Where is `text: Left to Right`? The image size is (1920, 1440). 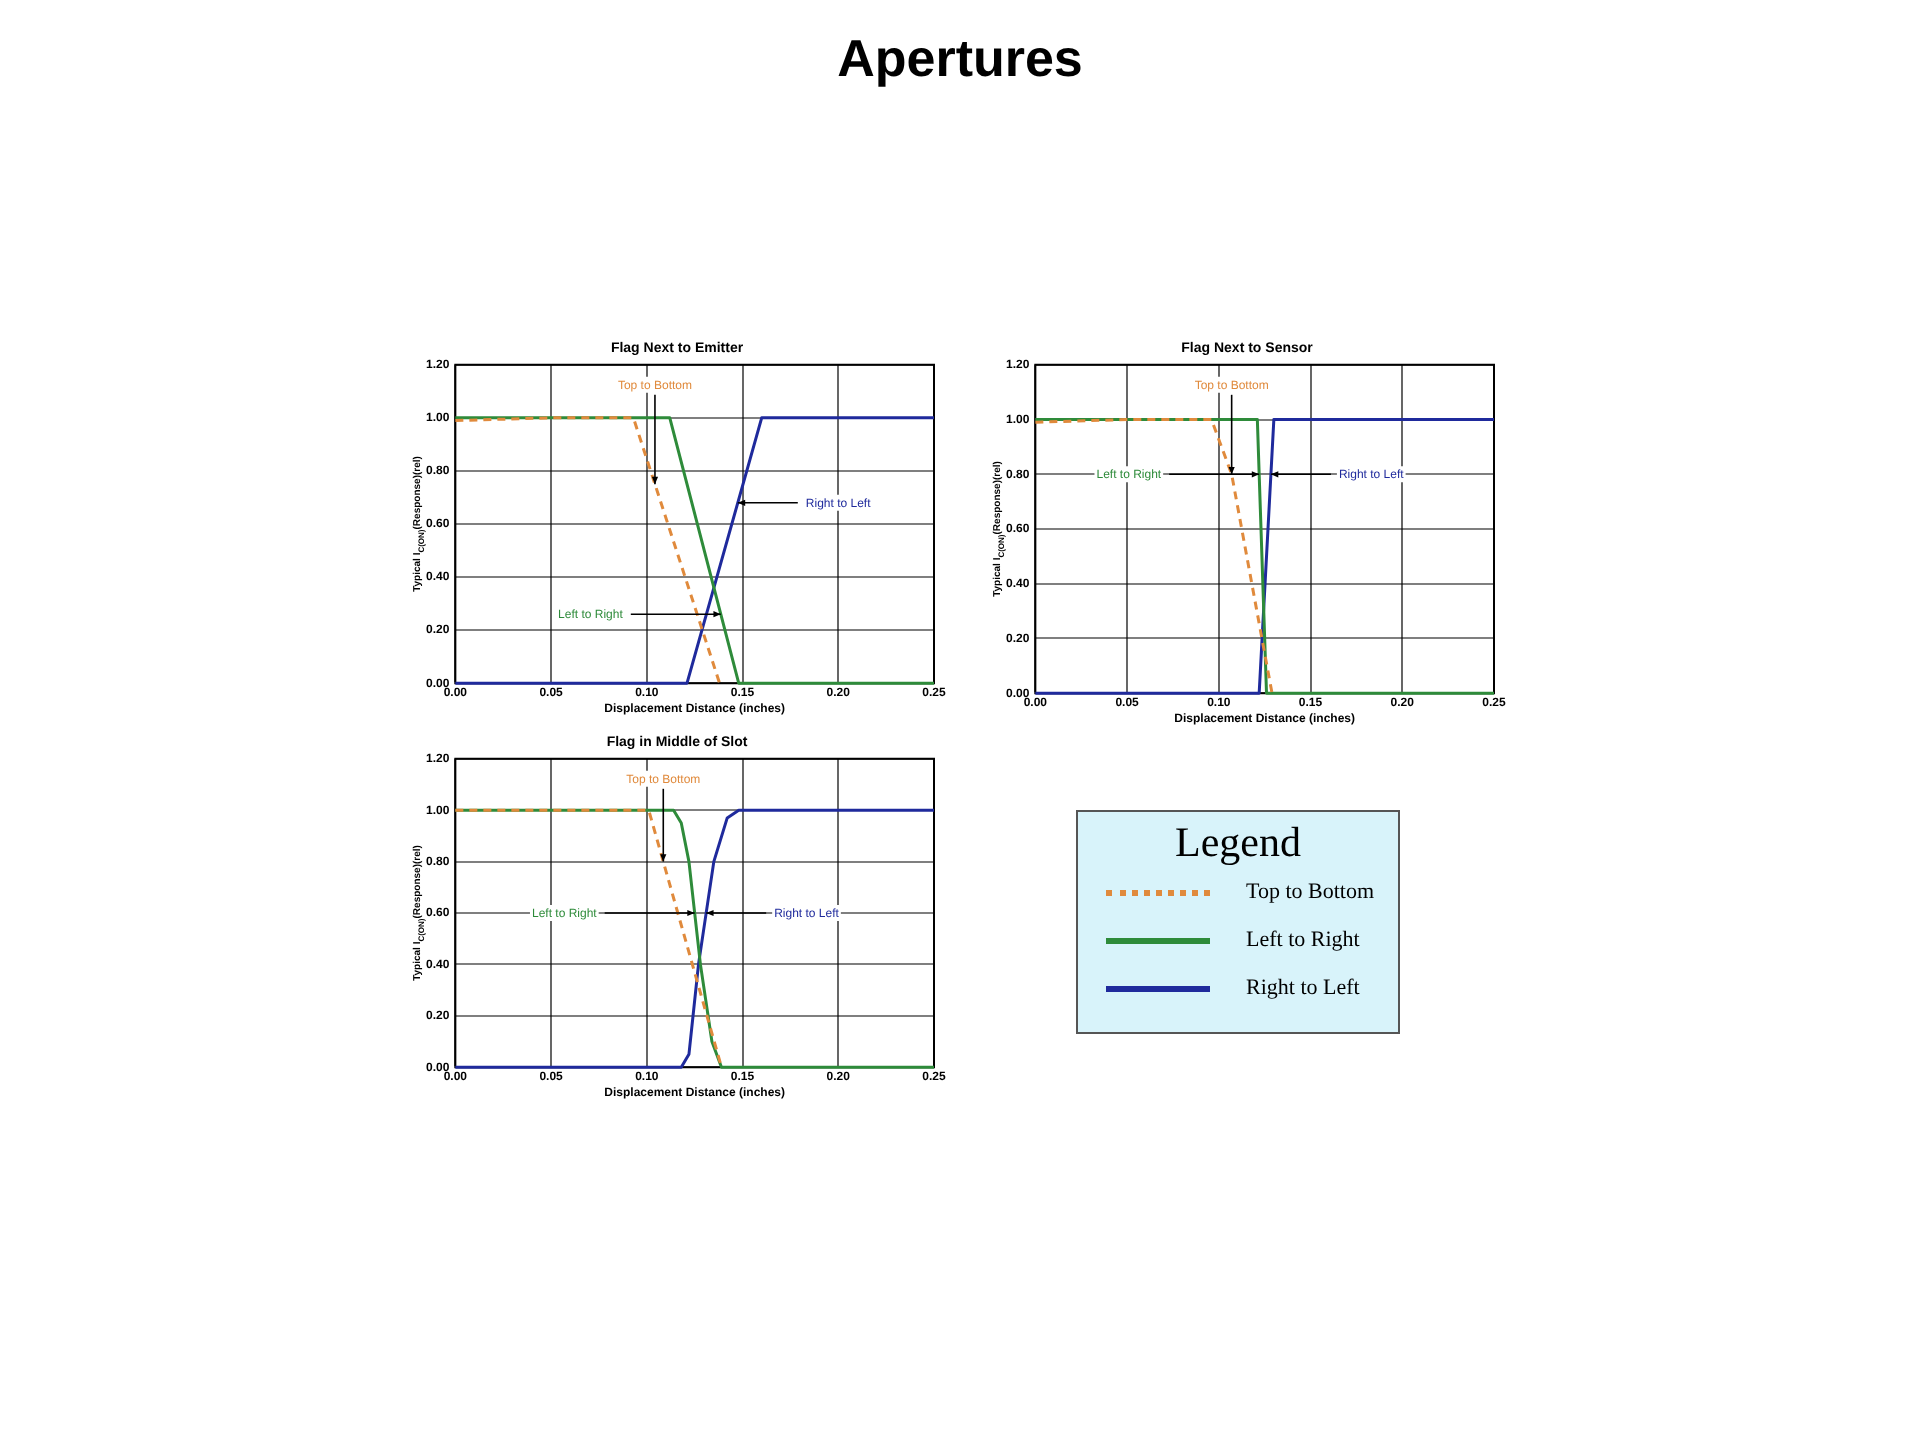
text: Left to Right is located at coordinates (1303, 940).